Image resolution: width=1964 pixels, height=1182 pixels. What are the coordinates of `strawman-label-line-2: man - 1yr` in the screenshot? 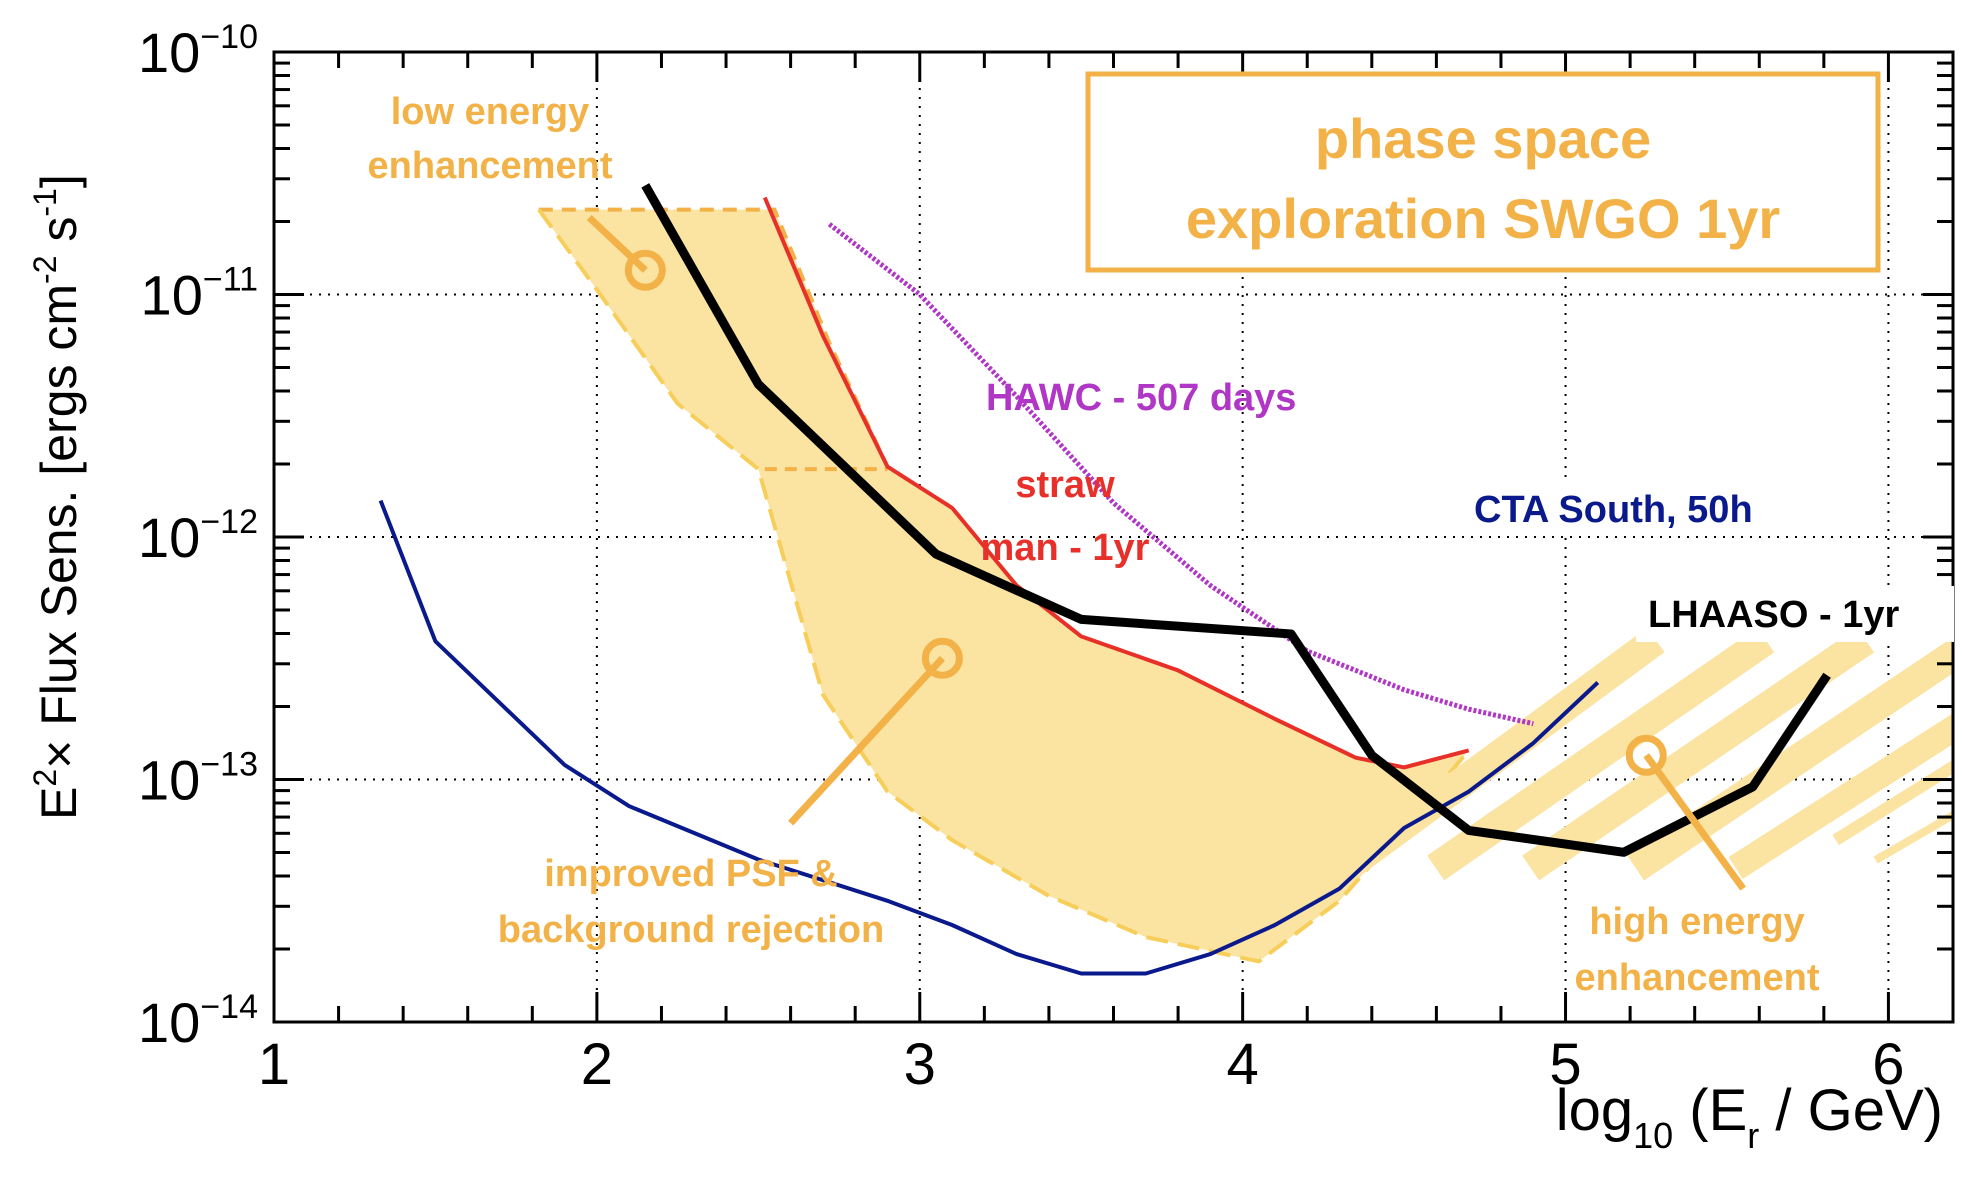 It's located at (1065, 548).